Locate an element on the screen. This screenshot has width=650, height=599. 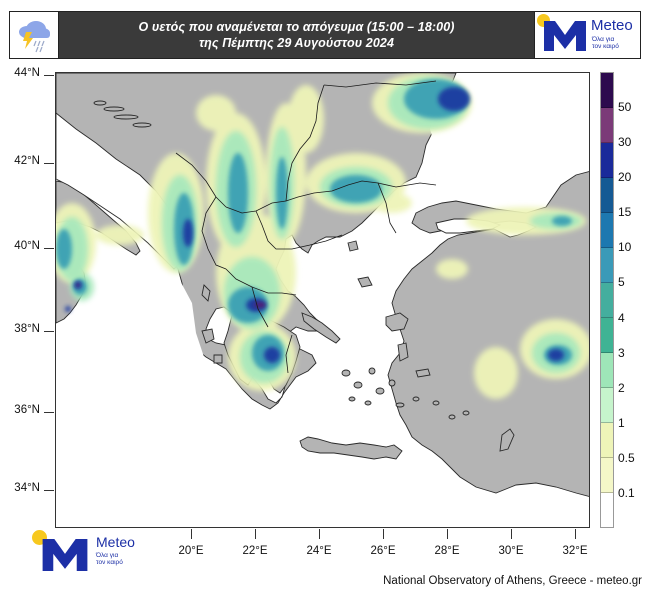
corfu-land is located at coordinates (206, 293).